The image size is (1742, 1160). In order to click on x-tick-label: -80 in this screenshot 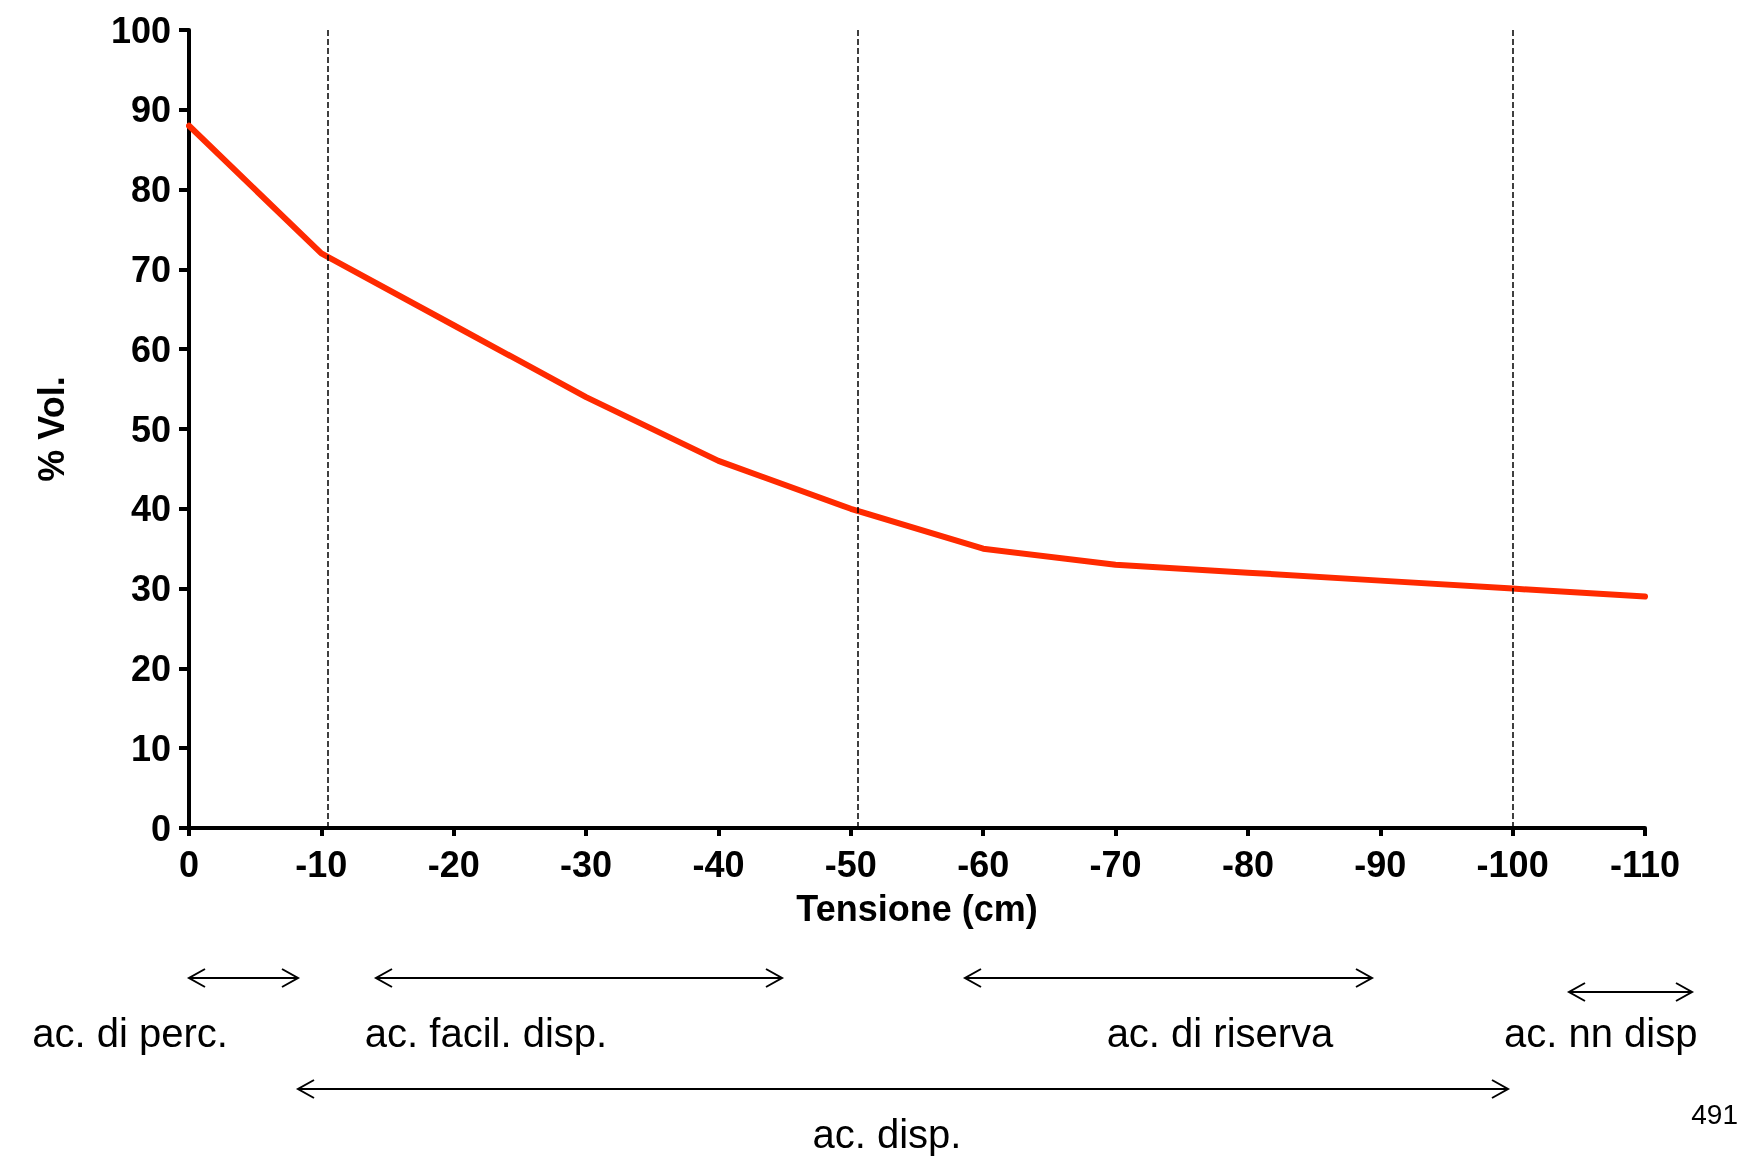, I will do `click(1247, 864)`.